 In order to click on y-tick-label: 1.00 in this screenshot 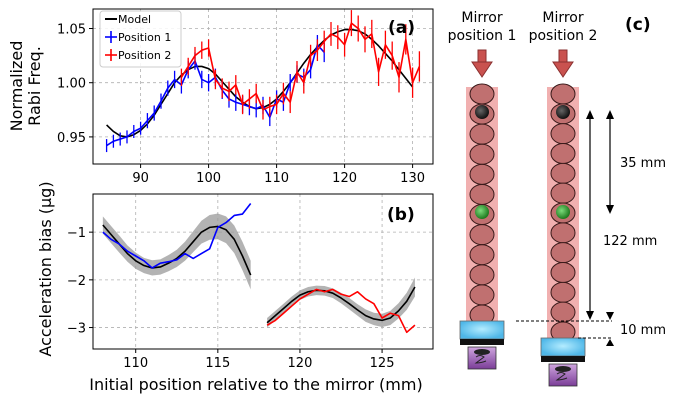, I will do `click(71, 84)`.